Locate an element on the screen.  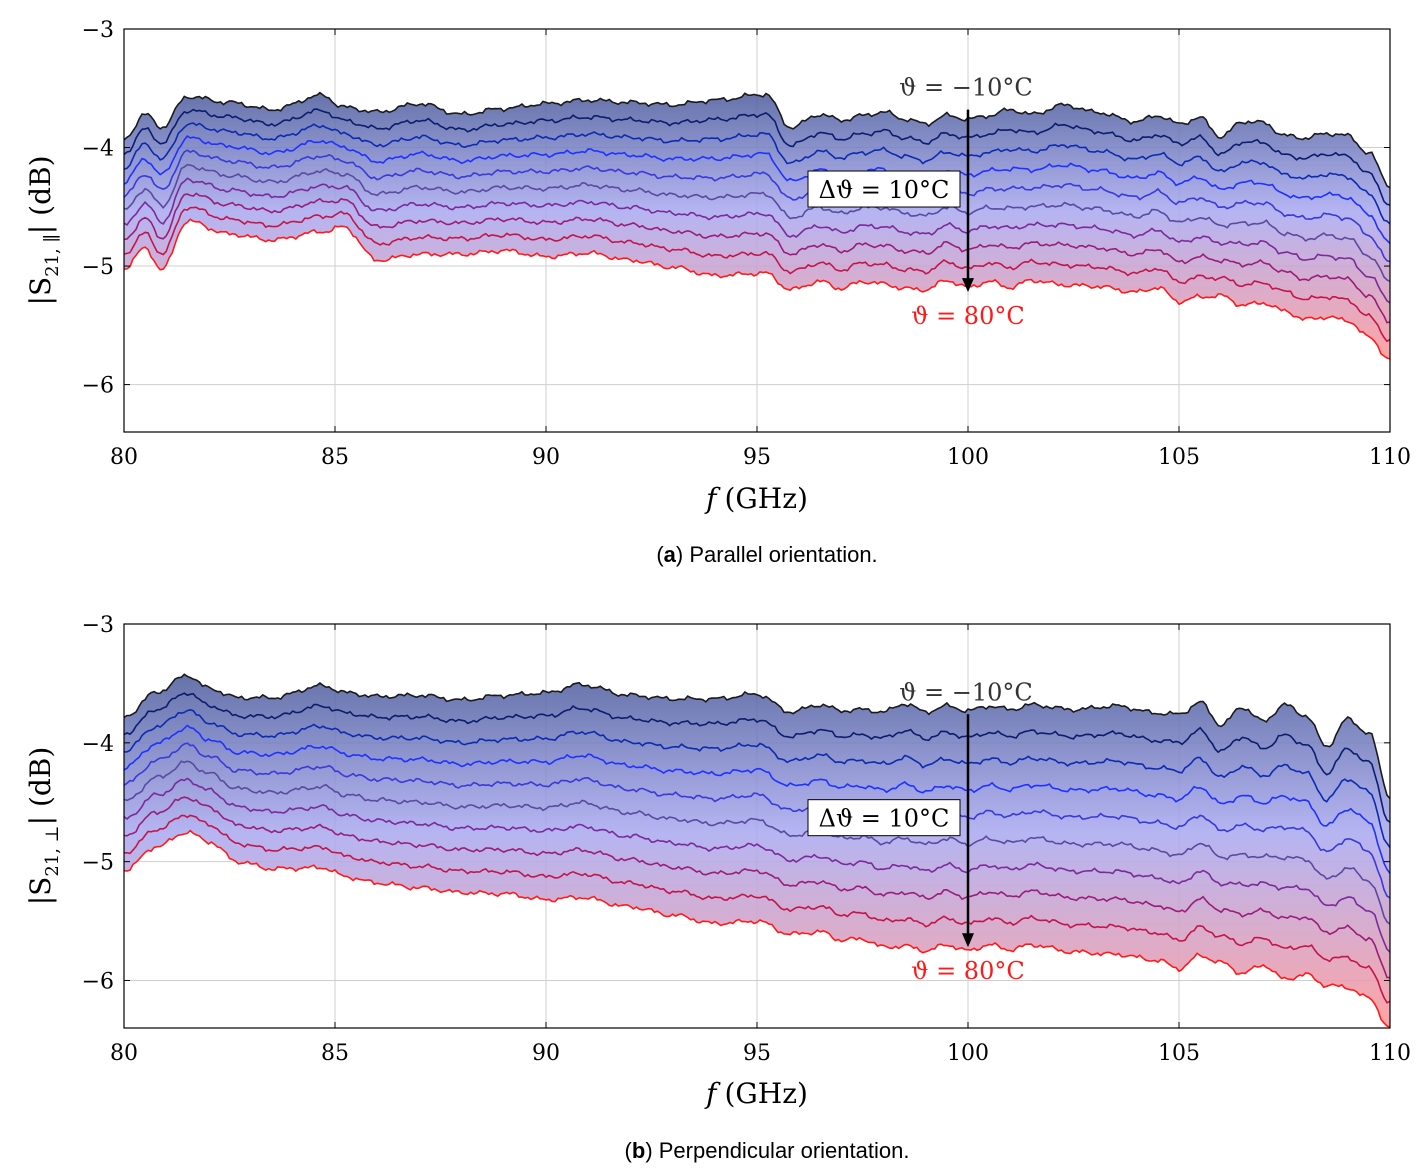
y-axis-label-sub: 21, ⊥ is located at coordinates (52, 850).